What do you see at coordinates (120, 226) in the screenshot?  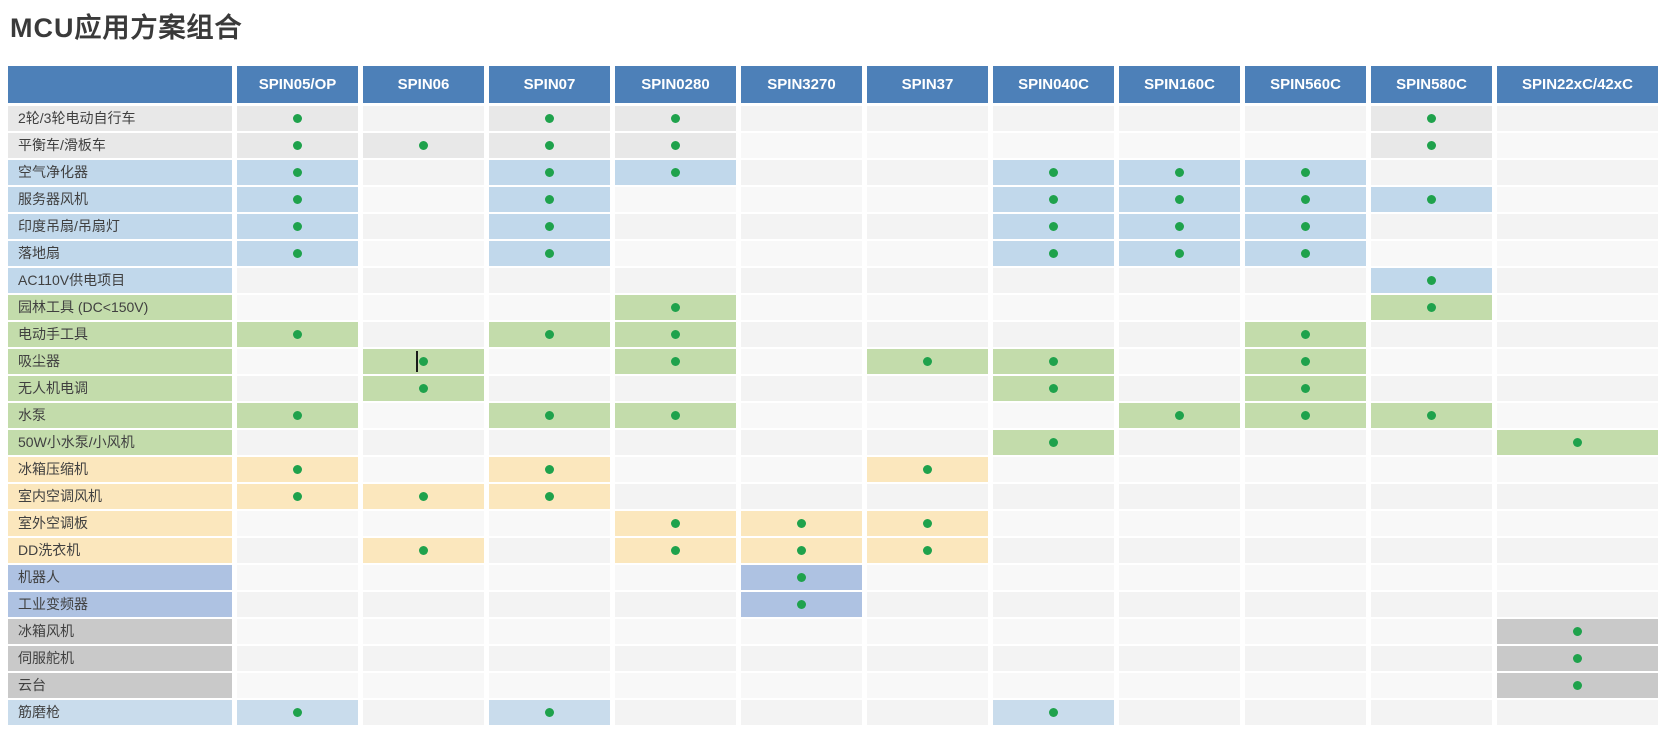 I see `row-label: 印度吊扇/吊扇灯` at bounding box center [120, 226].